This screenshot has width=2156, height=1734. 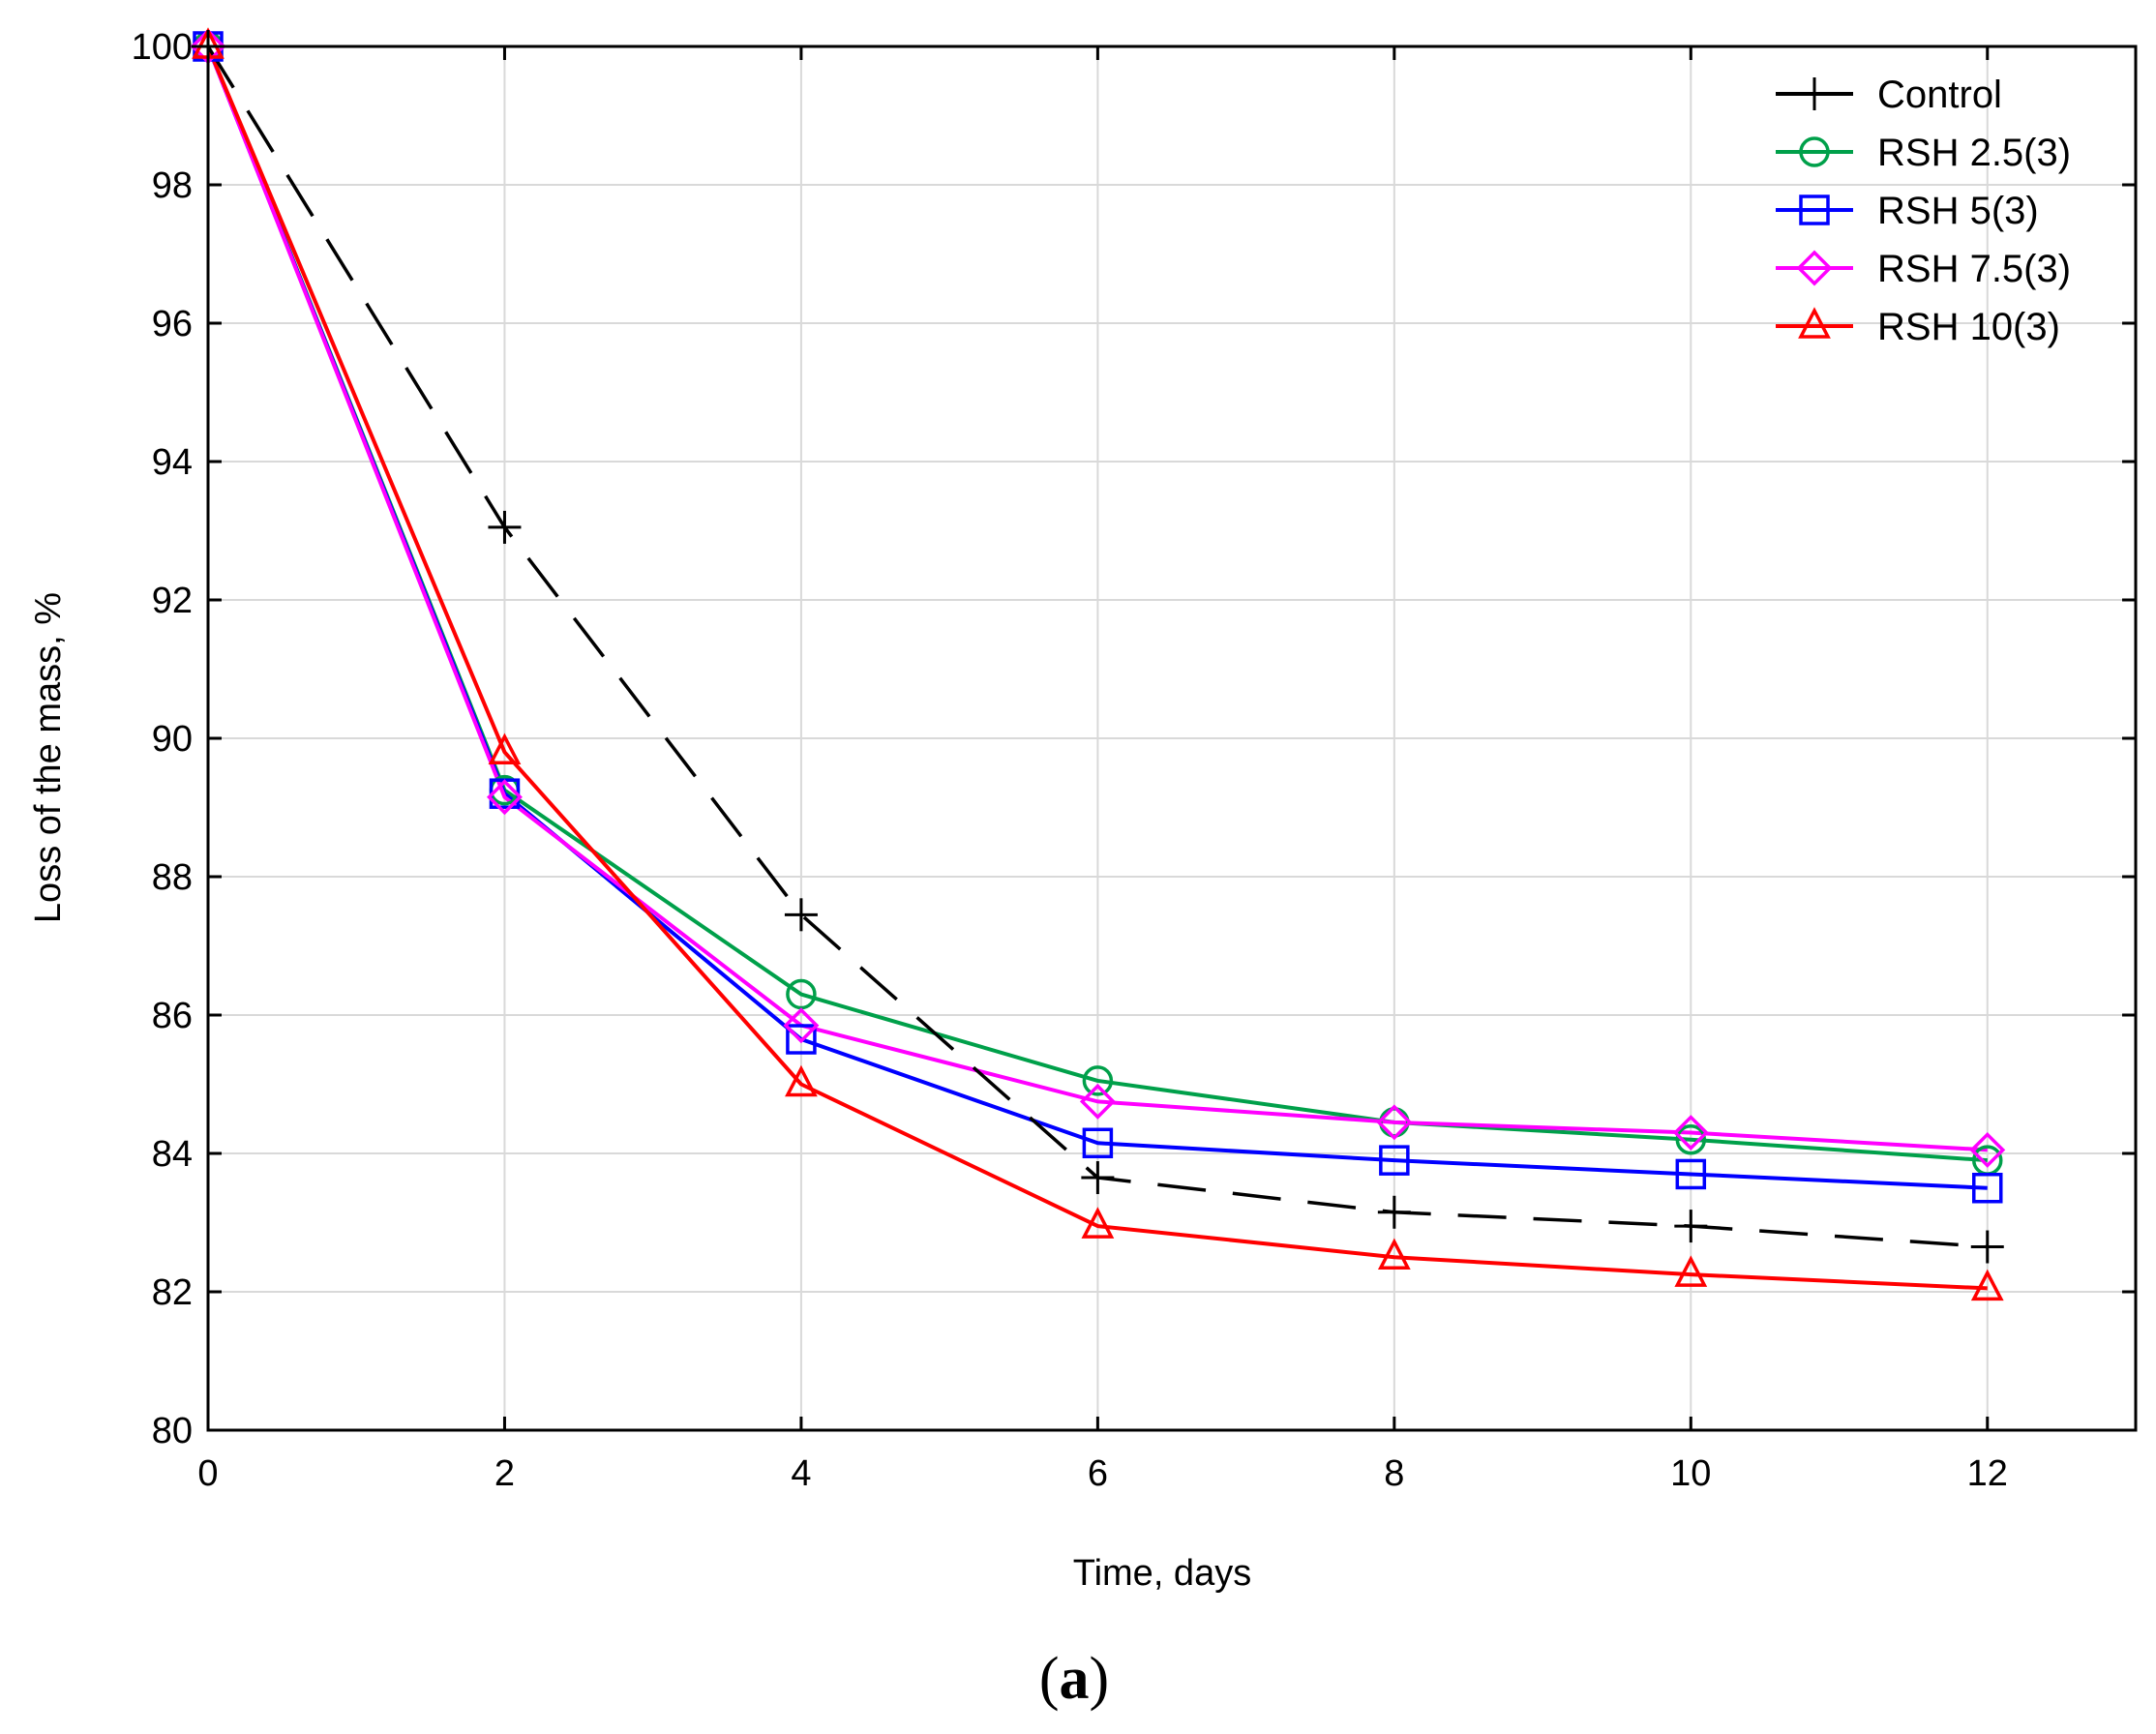 What do you see at coordinates (1974, 269) in the screenshot?
I see `legend-label-3: RSH 7.5(3)` at bounding box center [1974, 269].